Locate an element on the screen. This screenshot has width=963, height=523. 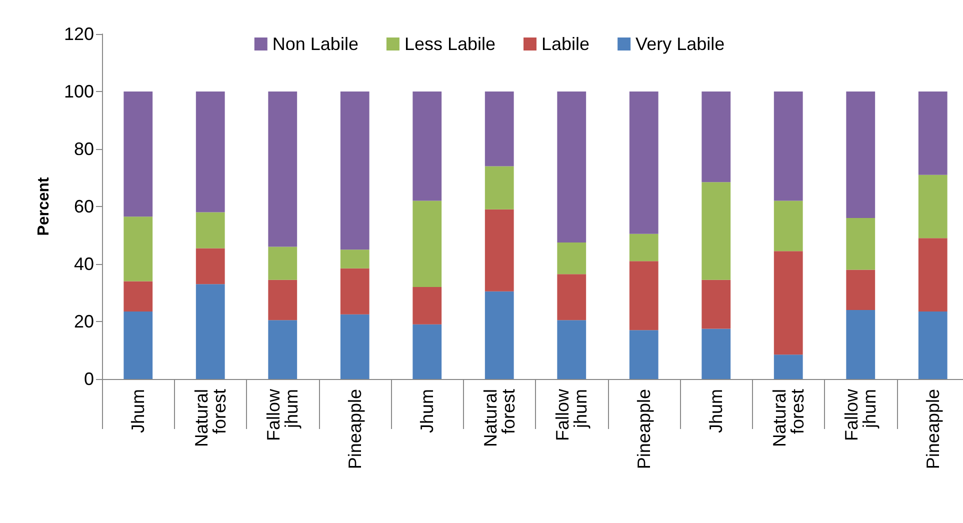
legend-label: Very Labile is located at coordinates (680, 44).